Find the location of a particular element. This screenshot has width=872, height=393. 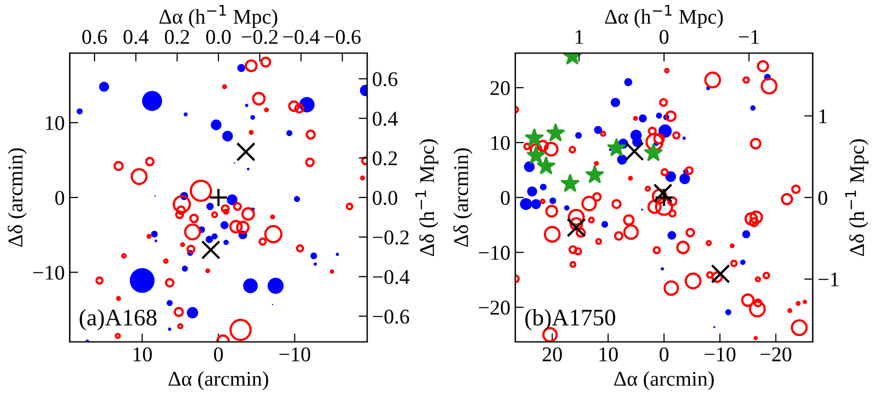

y-tick-label: 20 is located at coordinates (500, 88).